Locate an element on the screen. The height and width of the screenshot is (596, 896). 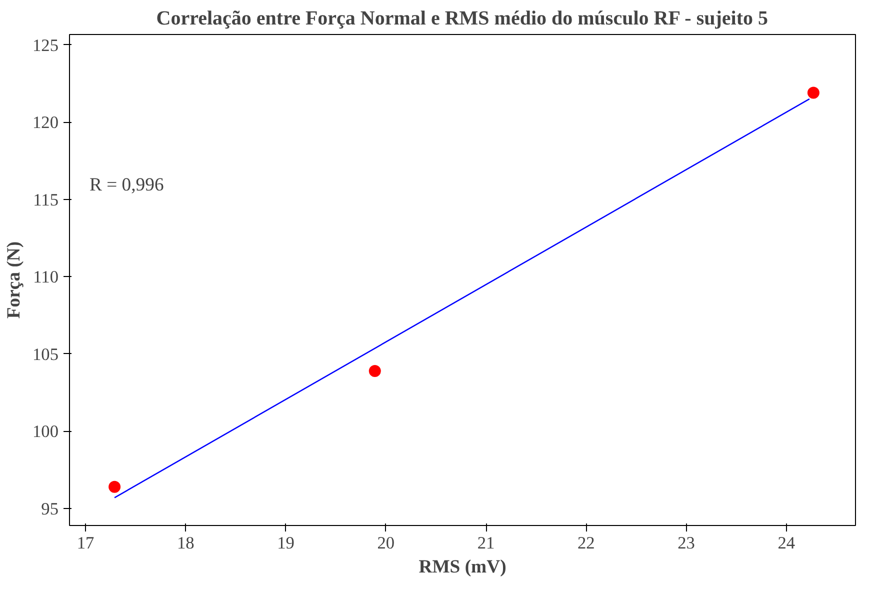
x-tick-label: 17 is located at coordinates (85, 543).